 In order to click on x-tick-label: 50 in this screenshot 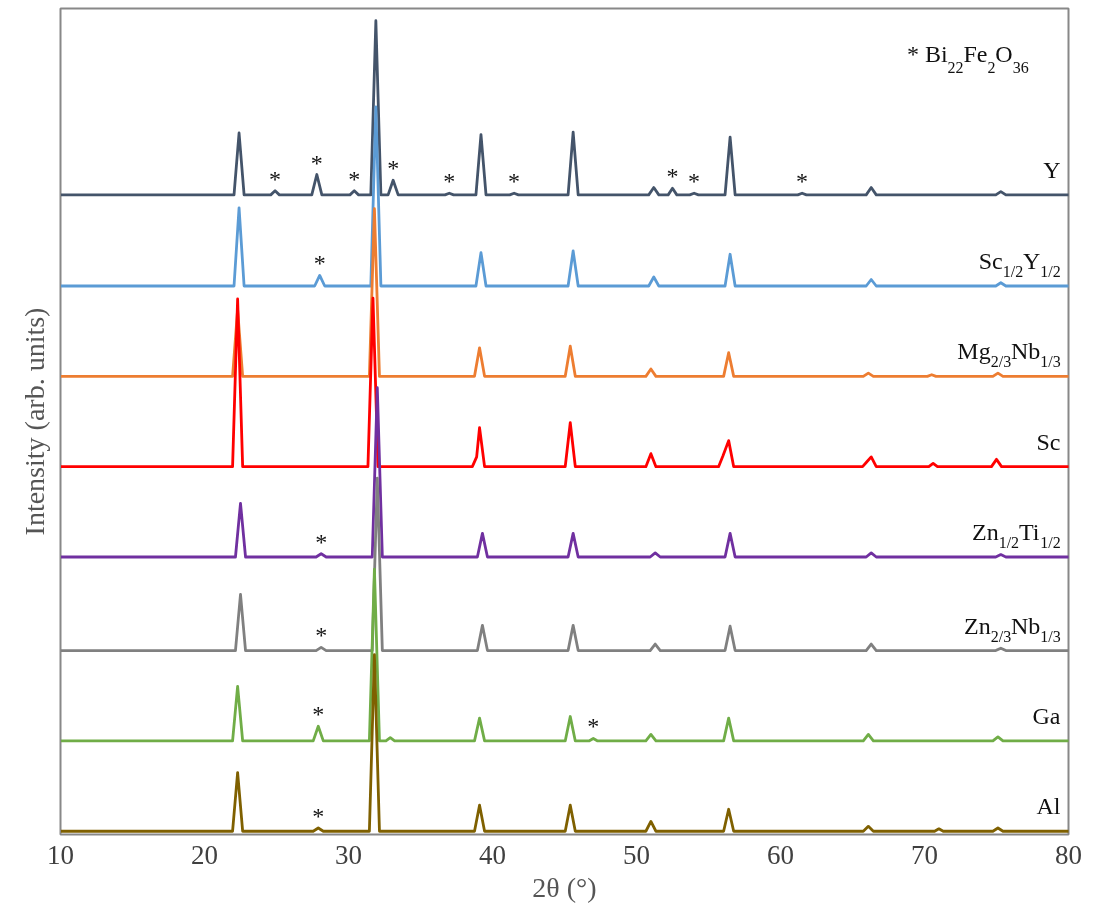, I will do `click(636, 854)`.